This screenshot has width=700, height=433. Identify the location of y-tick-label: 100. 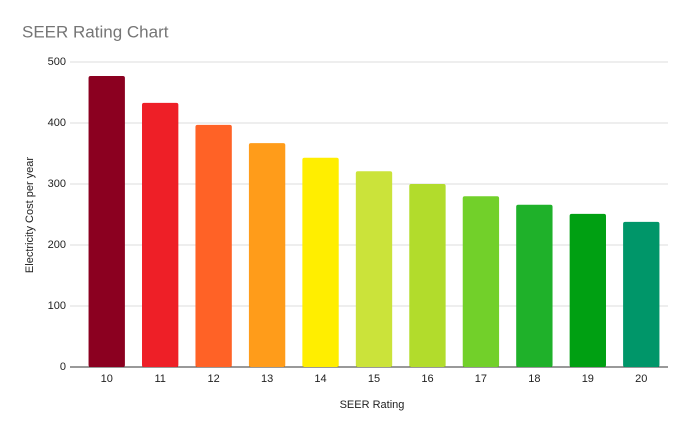
(57, 306).